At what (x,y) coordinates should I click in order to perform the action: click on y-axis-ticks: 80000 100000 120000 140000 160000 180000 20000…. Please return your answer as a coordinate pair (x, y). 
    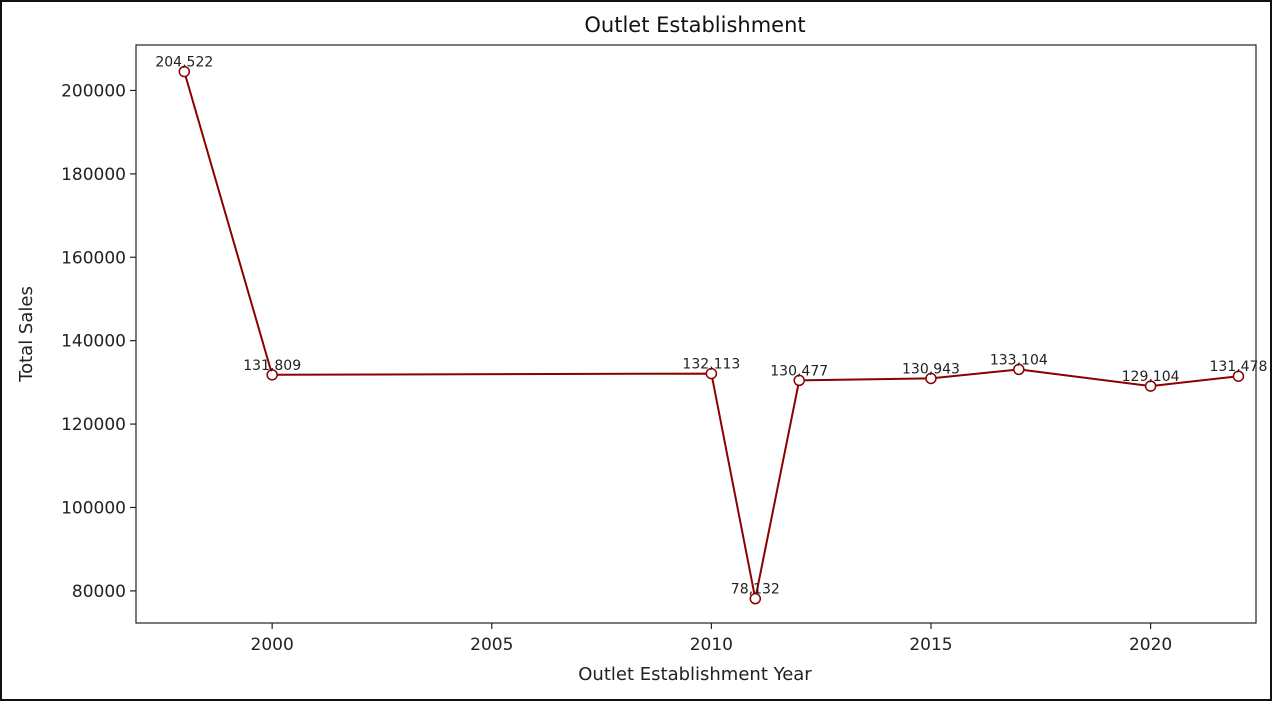
    Looking at the image, I should click on (98, 341).